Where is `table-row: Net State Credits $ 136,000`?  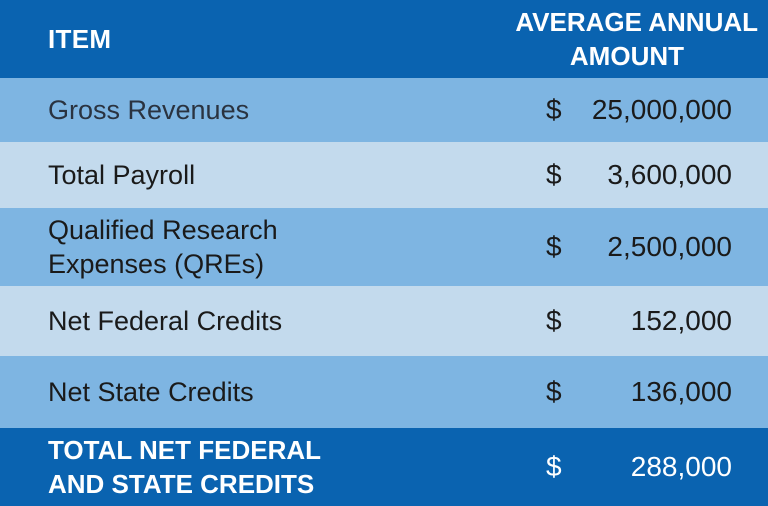
table-row: Net State Credits $ 136,000 is located at coordinates (384, 392).